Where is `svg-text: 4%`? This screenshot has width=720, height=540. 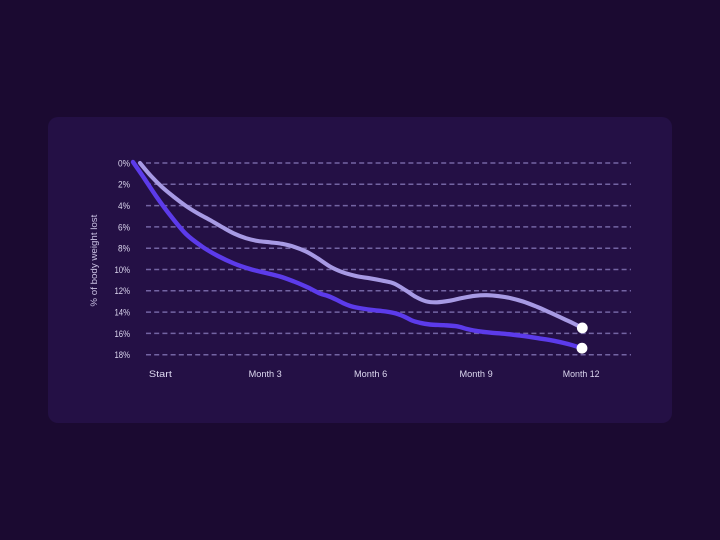
svg-text: 4% is located at coordinates (124, 206).